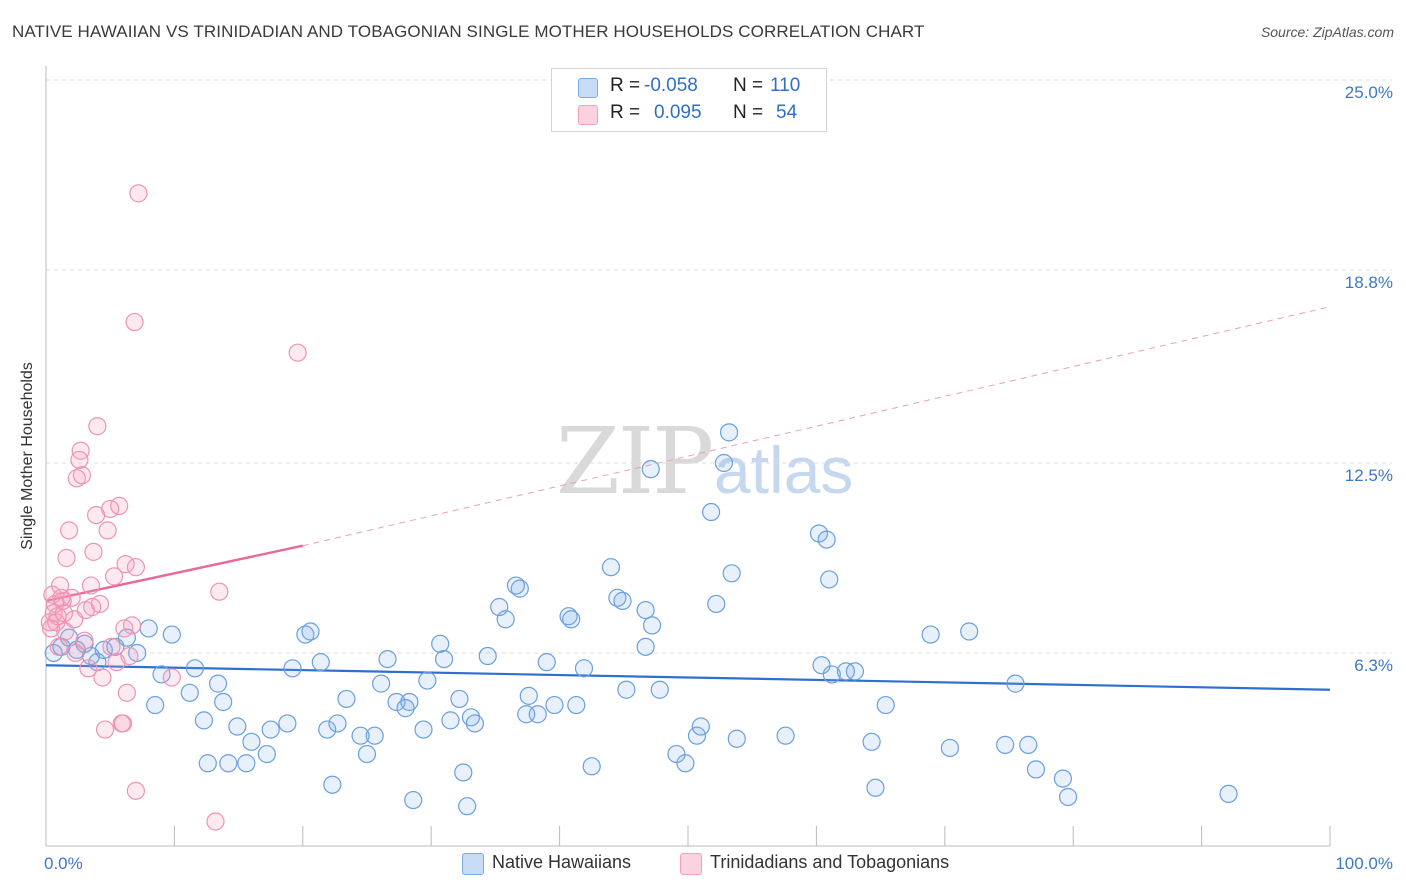  What do you see at coordinates (1369, 475) in the screenshot?
I see `y-tick-label: 12.5%` at bounding box center [1369, 475].